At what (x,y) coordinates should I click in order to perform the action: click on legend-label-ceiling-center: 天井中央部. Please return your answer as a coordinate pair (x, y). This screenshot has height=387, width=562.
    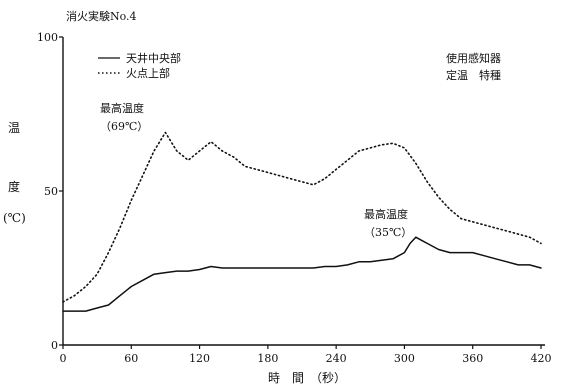
    Looking at the image, I should click on (153, 58).